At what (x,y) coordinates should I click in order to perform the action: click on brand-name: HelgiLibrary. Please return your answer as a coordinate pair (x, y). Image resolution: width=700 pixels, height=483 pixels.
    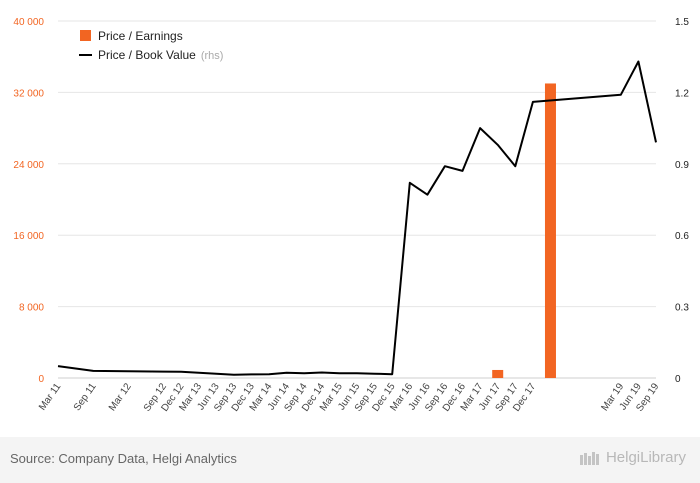
    Looking at the image, I should click on (645, 457).